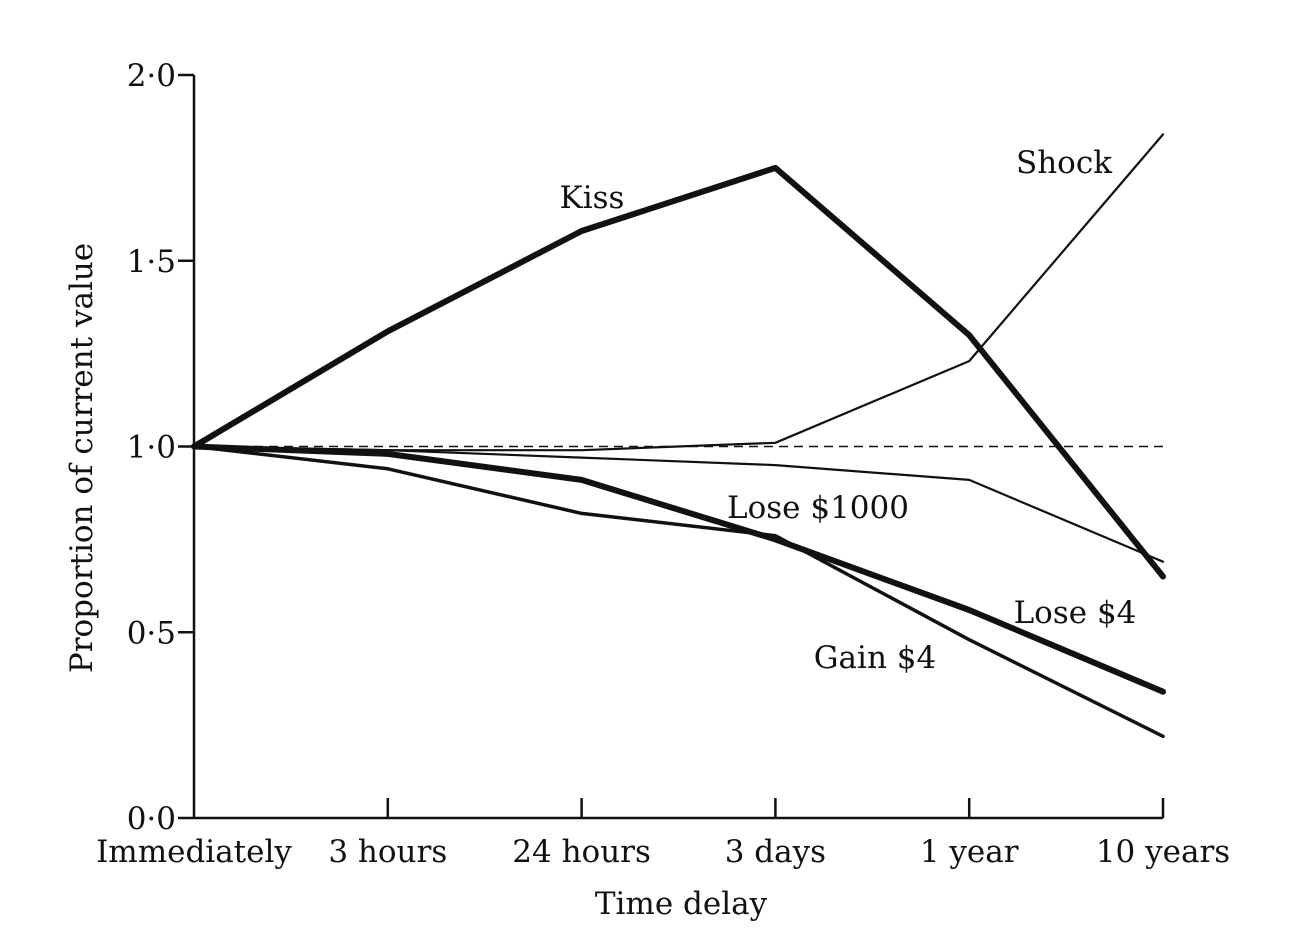 The image size is (1304, 952). I want to click on series-label: Gain $4, so click(875, 658).